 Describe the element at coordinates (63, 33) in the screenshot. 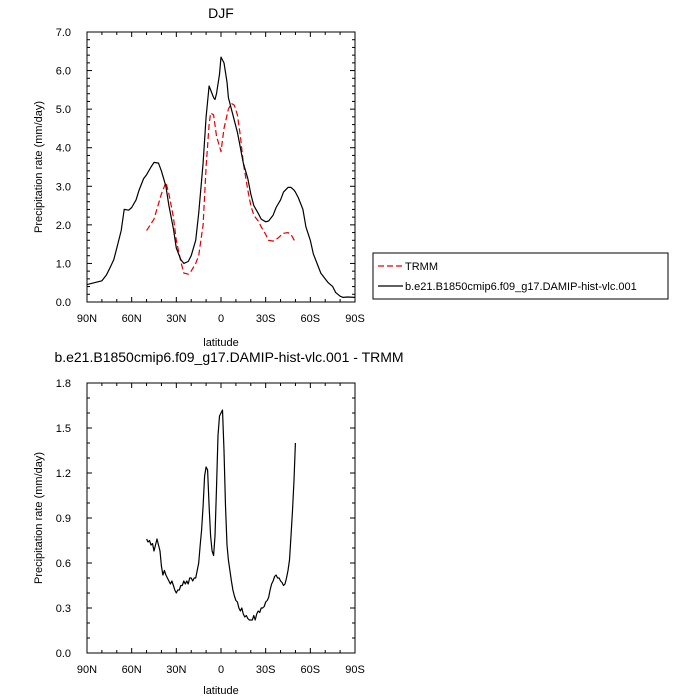

I see `y-tick-label: 7.0` at that location.